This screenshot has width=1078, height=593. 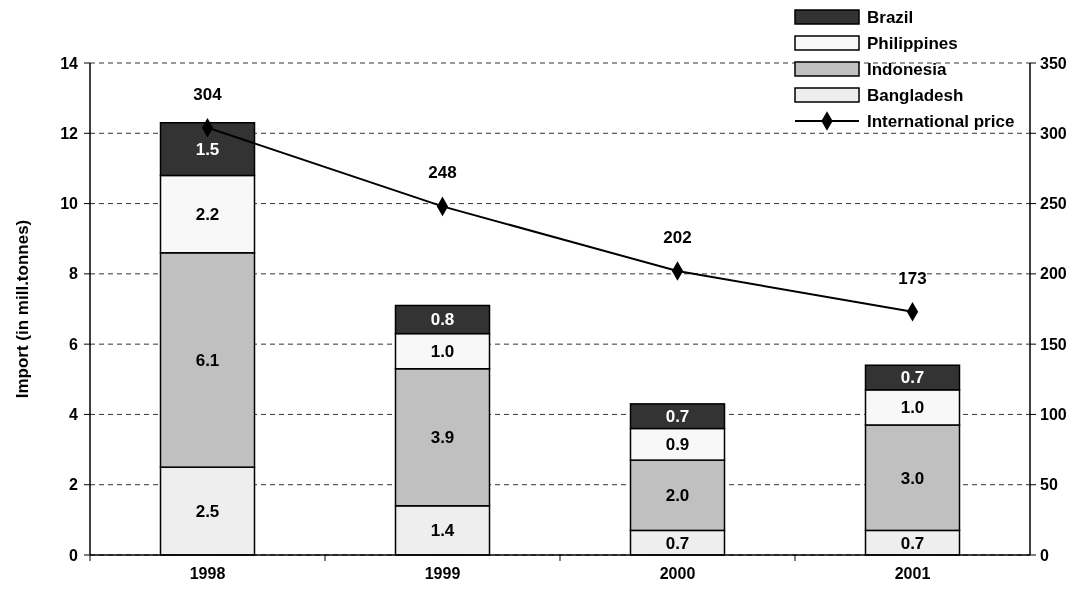 What do you see at coordinates (69, 63) in the screenshot?
I see `y-tick-label: 14` at bounding box center [69, 63].